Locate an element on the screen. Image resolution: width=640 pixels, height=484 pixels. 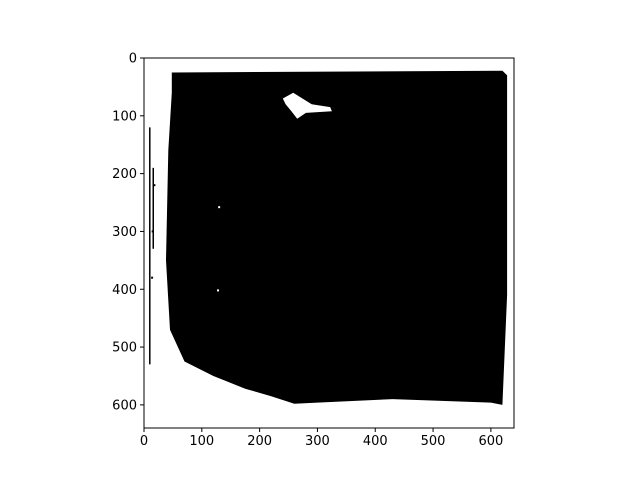
y-tick-label: 300 is located at coordinates (124, 232).